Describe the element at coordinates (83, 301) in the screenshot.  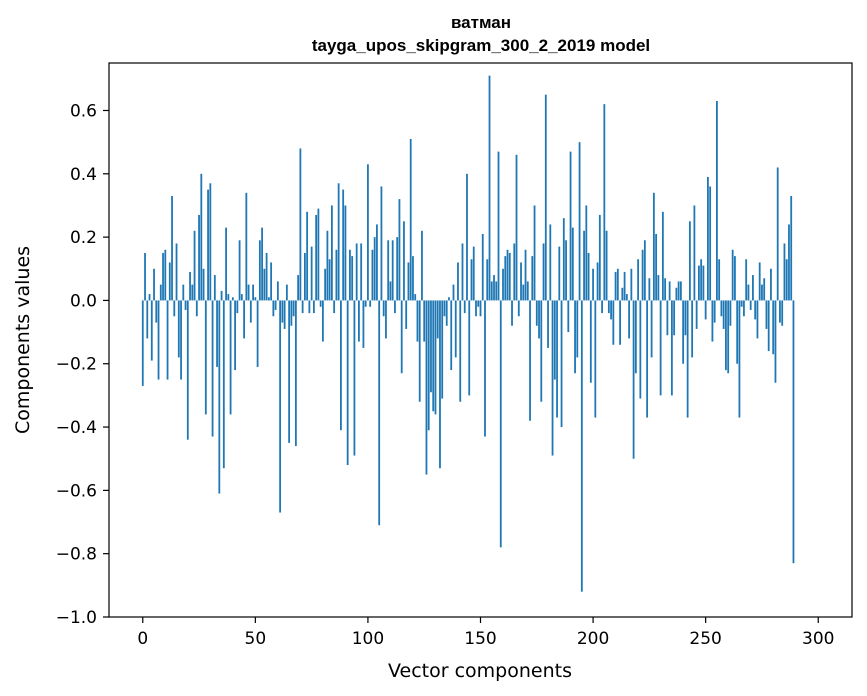
I see `y-tick-label: 0.0` at that location.